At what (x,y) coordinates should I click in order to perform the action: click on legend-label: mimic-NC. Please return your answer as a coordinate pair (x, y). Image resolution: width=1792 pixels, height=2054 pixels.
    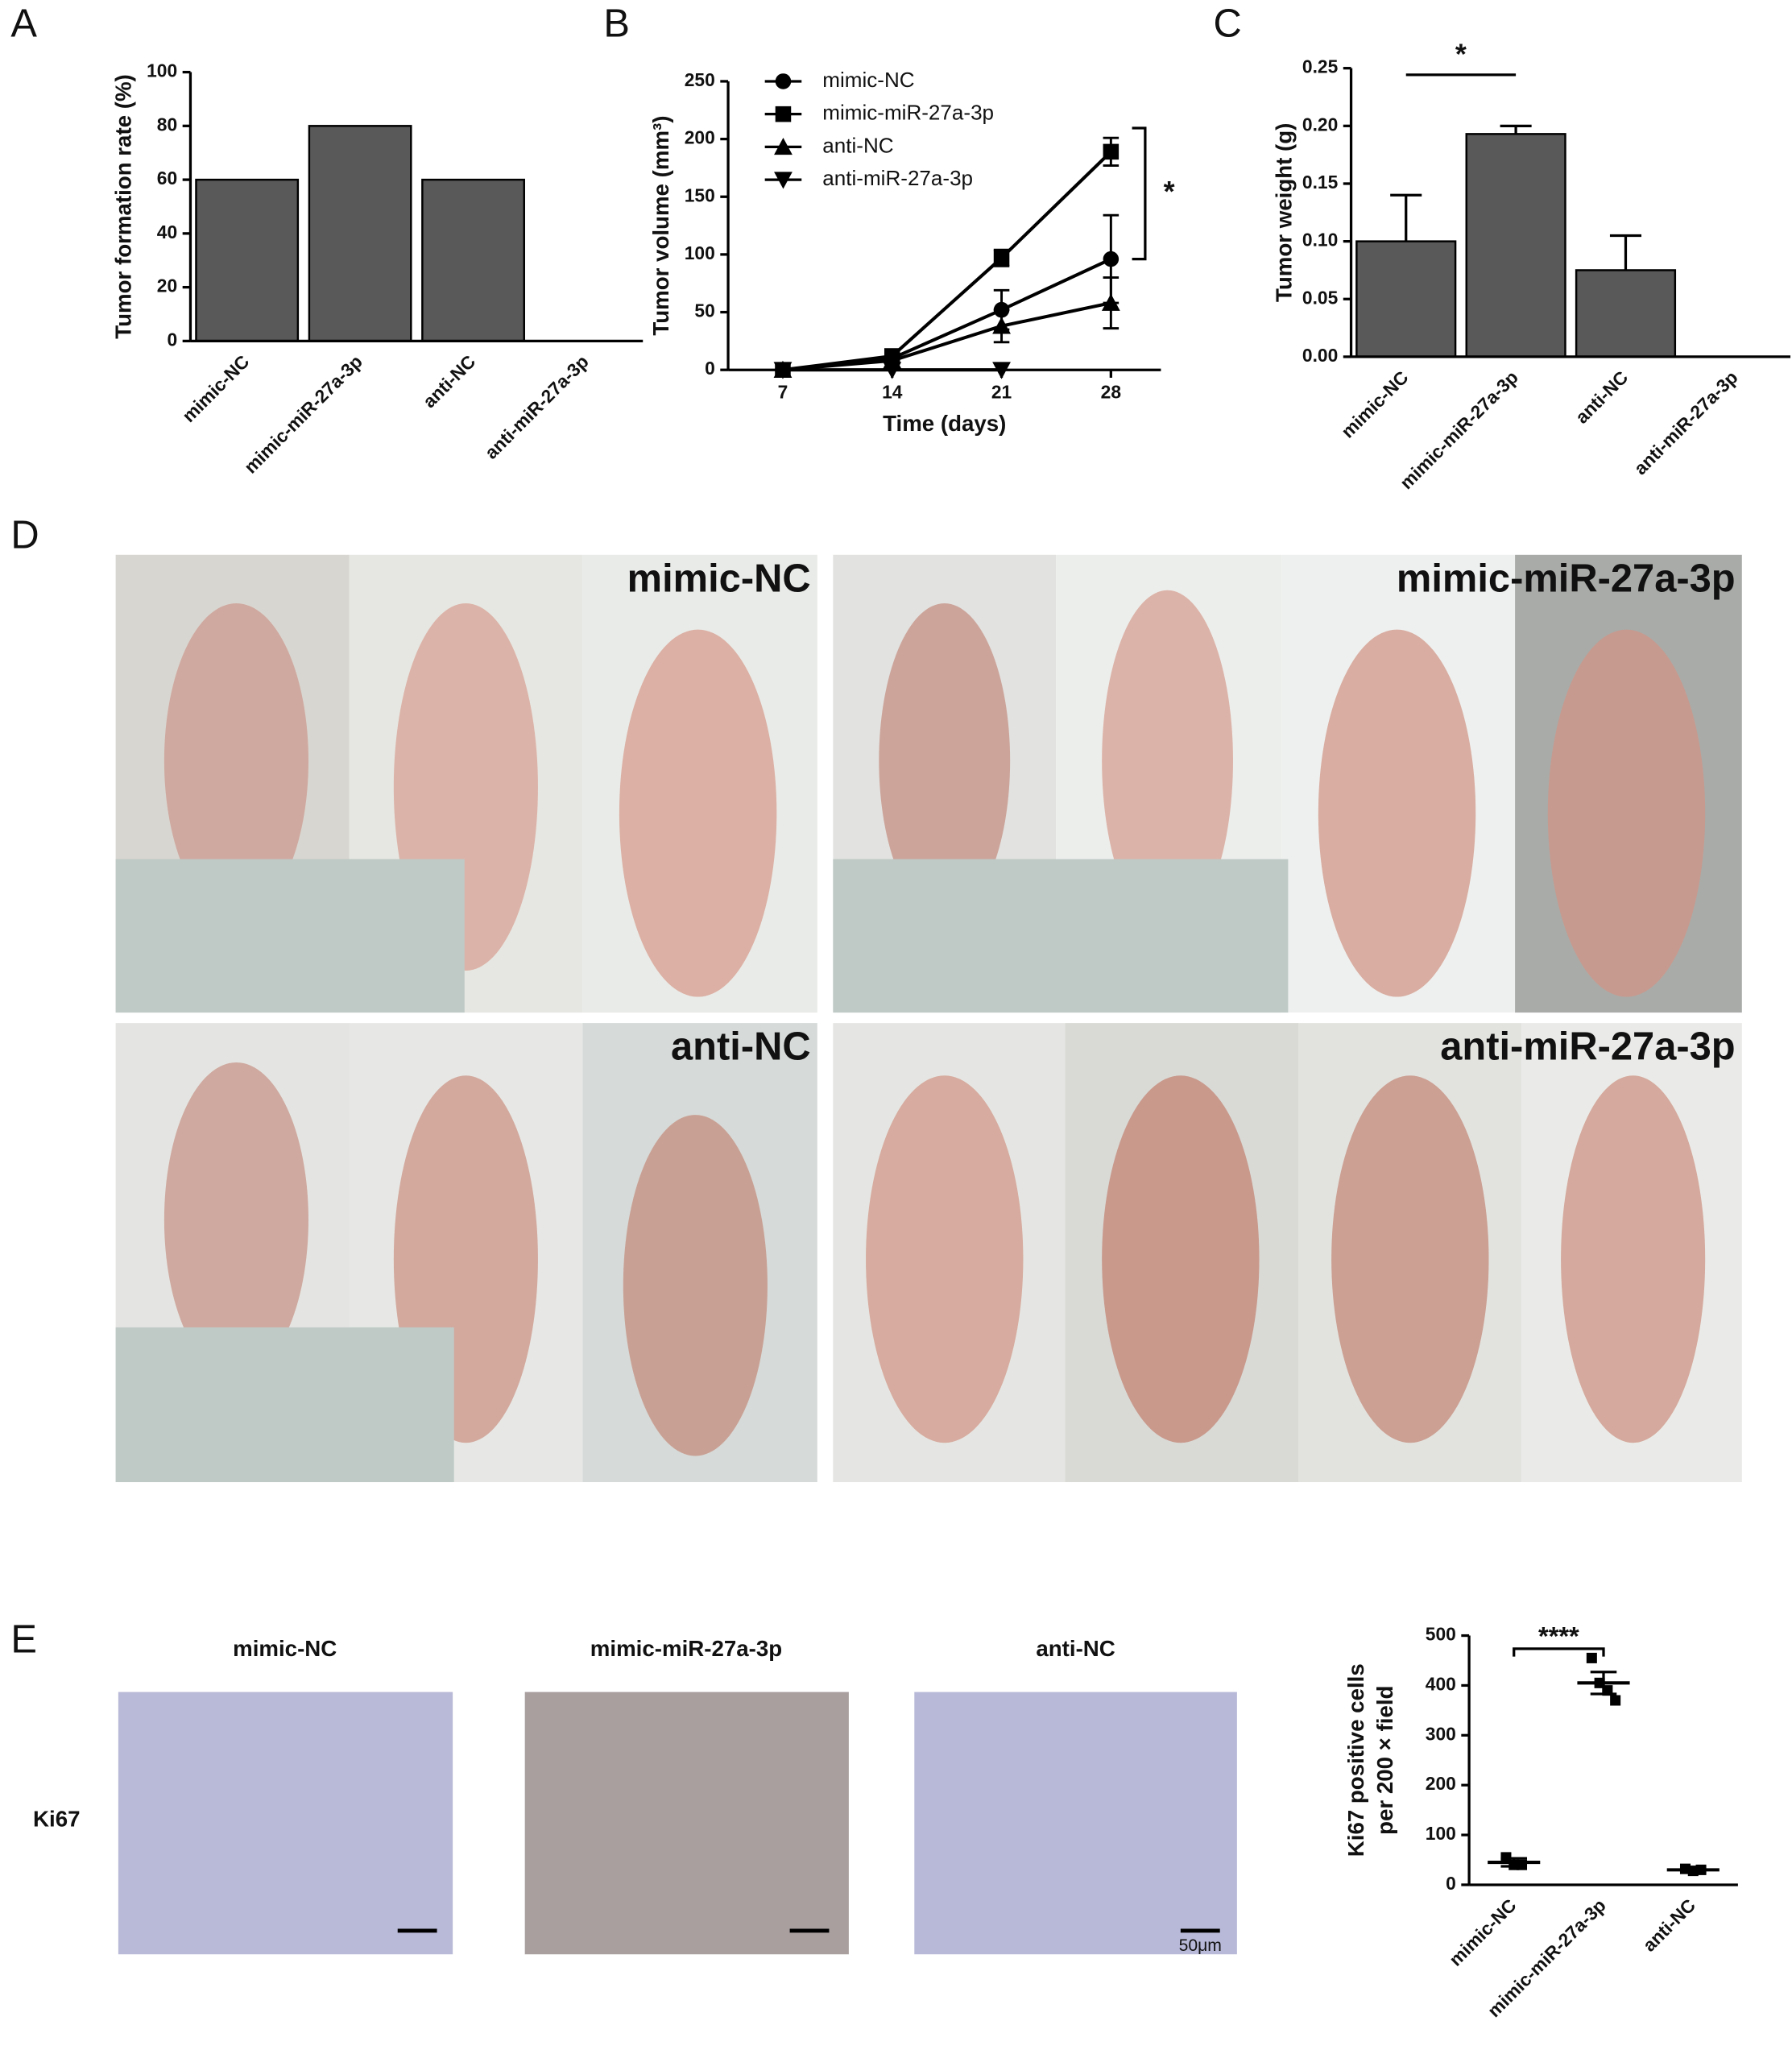
    Looking at the image, I should click on (868, 80).